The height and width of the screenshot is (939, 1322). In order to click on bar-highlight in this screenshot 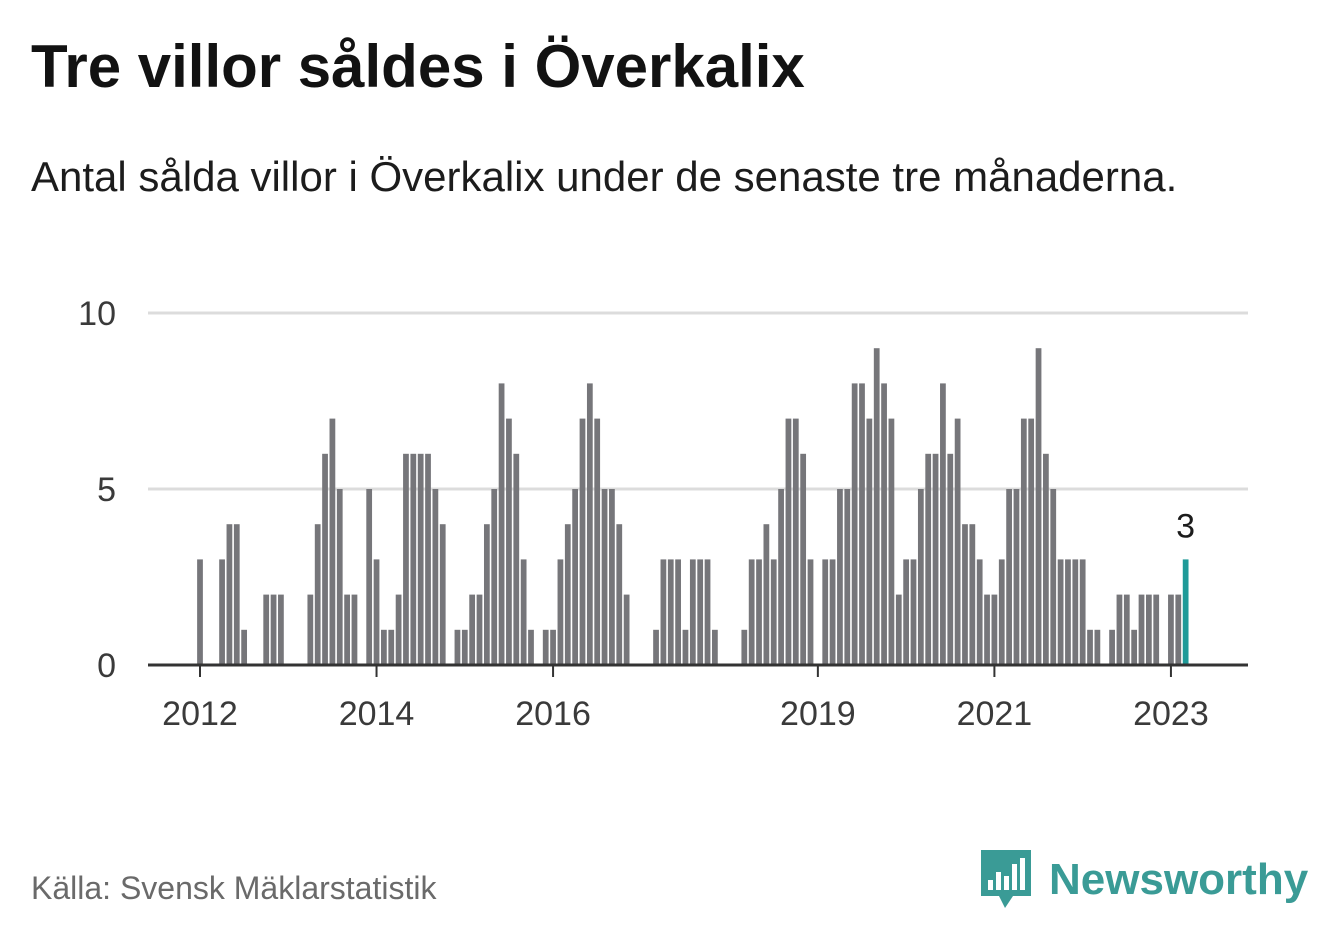, I will do `click(1185, 612)`.